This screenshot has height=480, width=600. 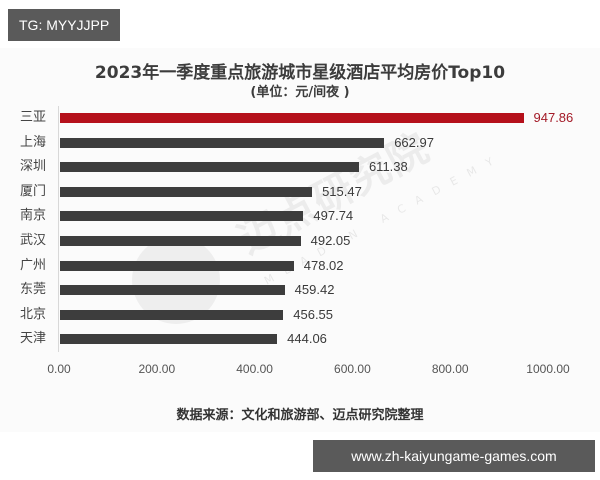 What do you see at coordinates (313, 314) in the screenshot?
I see `value-label: 456.55` at bounding box center [313, 314].